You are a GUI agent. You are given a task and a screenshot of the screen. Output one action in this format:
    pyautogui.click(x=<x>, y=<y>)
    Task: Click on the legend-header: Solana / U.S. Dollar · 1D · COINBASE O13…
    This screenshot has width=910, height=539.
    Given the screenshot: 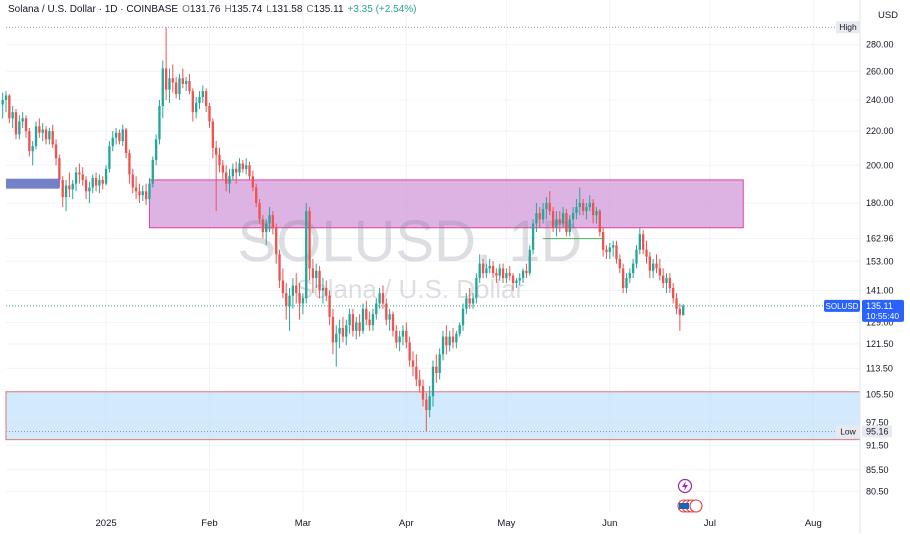 What is the action you would take?
    pyautogui.click(x=212, y=9)
    